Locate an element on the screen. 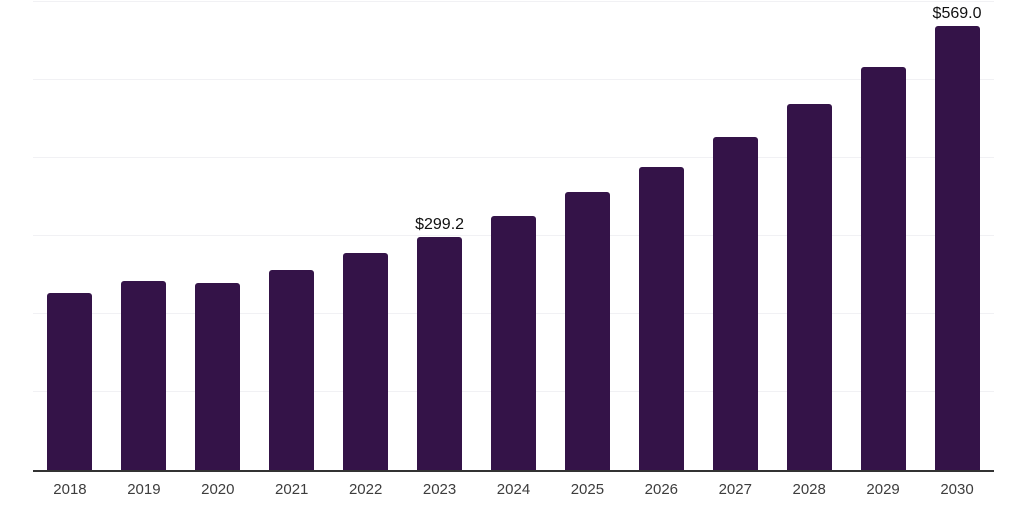 The image size is (1024, 512). bar-slot-2028 is located at coordinates (809, 236).